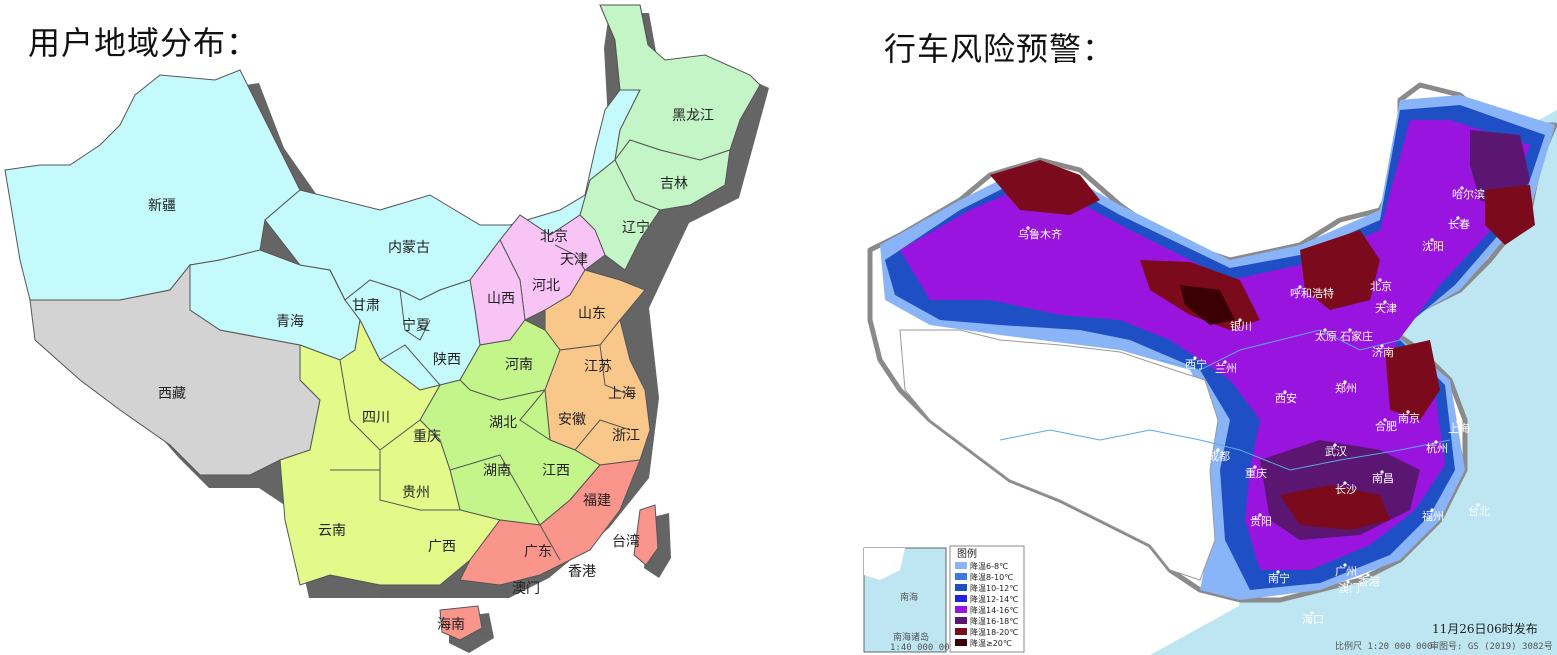 The image size is (1557, 655). Describe the element at coordinates (597, 501) in the screenshot. I see `label-fujian: 福建` at that location.